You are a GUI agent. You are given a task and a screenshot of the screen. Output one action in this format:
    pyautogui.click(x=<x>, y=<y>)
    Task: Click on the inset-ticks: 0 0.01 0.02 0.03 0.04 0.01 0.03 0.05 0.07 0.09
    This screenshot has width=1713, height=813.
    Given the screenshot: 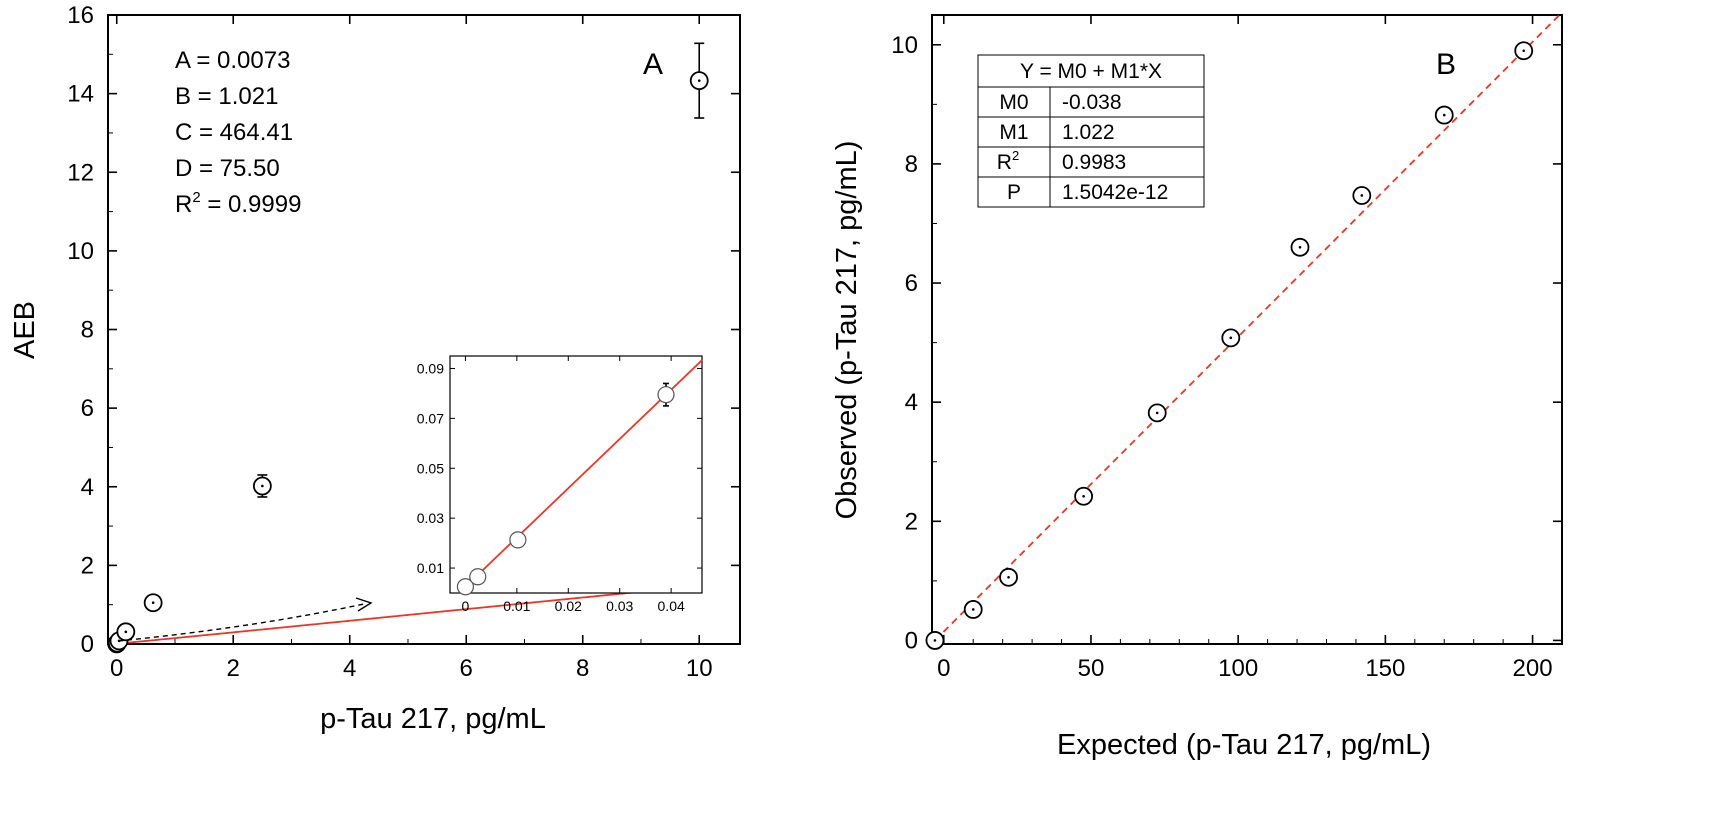 What is the action you would take?
    pyautogui.click(x=559, y=485)
    